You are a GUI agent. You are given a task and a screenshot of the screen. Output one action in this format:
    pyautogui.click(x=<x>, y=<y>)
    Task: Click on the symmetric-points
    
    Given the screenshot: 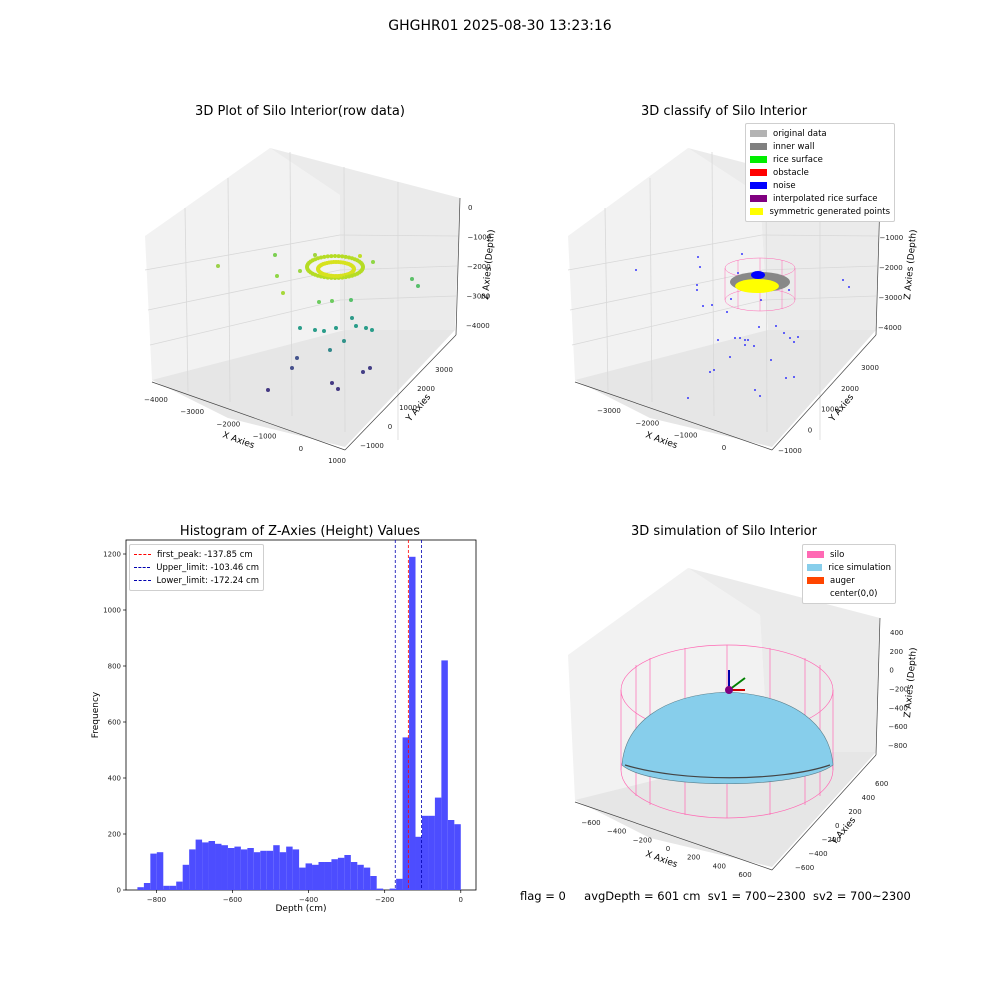 What is the action you would take?
    pyautogui.click(x=757, y=286)
    